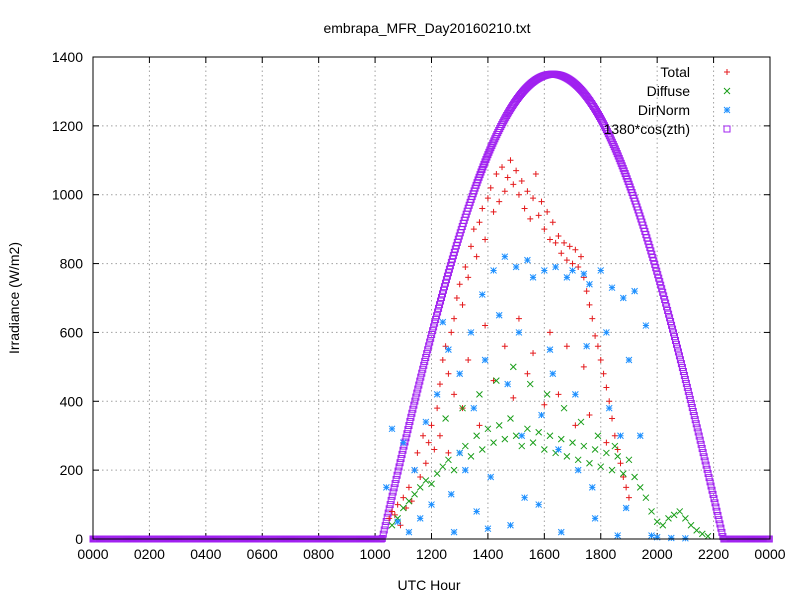 The image size is (800, 600). Describe the element at coordinates (14, 298) in the screenshot. I see `y-axis-label: Irradiance (W/m2)` at that location.